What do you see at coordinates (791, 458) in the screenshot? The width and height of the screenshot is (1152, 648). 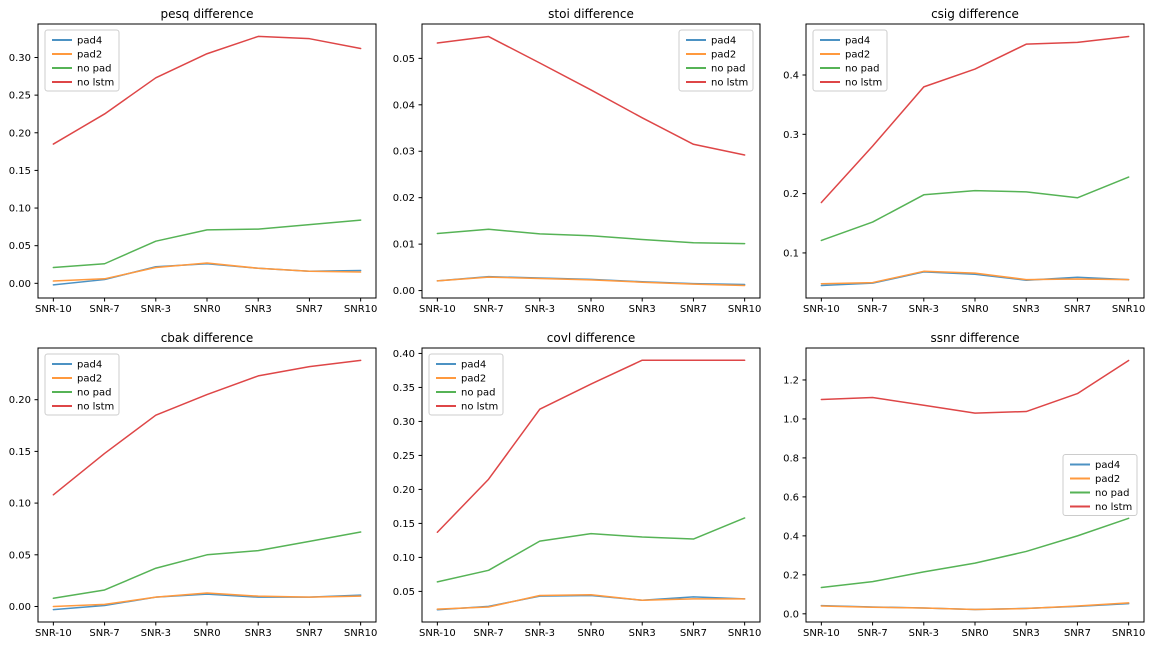 I see `y-tick-label: 0.8` at bounding box center [791, 458].